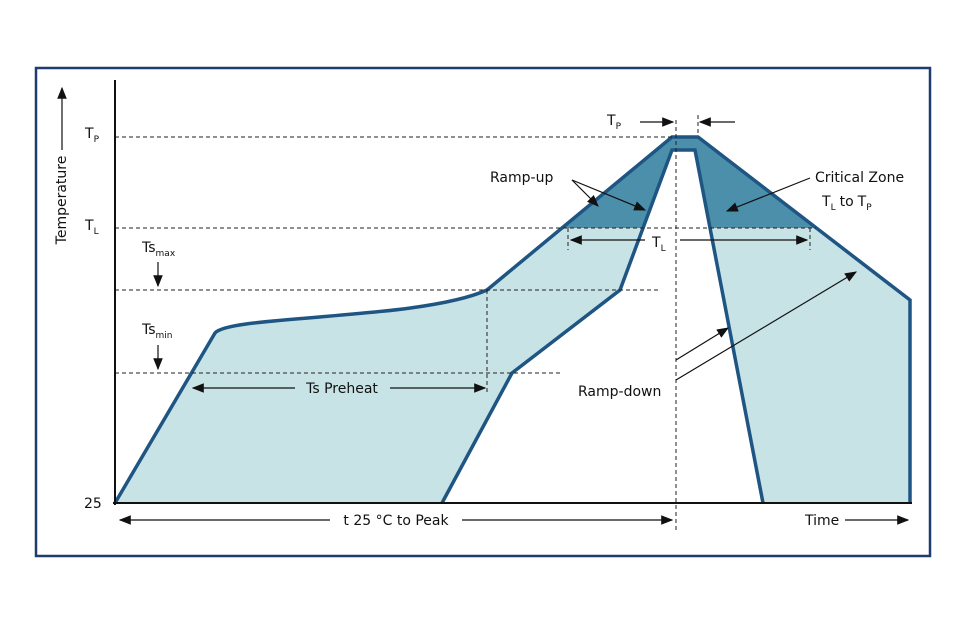 The width and height of the screenshot is (960, 640). What do you see at coordinates (158, 249) in the screenshot?
I see `level-label: Tsmax` at bounding box center [158, 249].